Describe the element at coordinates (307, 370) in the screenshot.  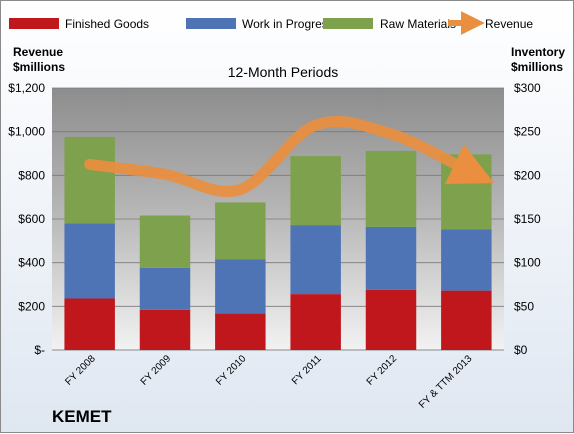
I see `category-label: FY 2011` at that location.